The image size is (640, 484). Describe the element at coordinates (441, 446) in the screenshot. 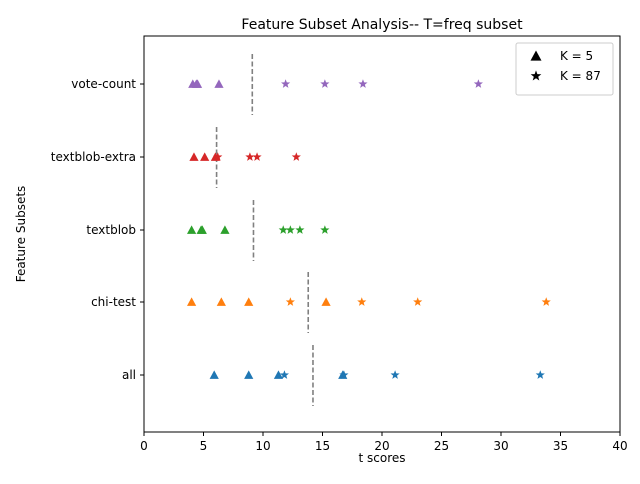

I see `x-tick-label: 25` at that location.